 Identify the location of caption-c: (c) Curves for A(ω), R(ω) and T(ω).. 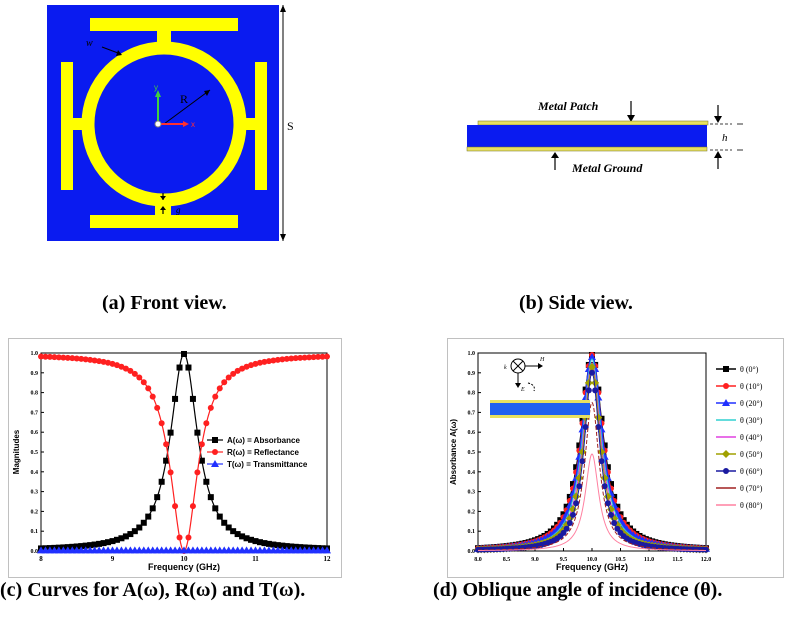
(153, 590).